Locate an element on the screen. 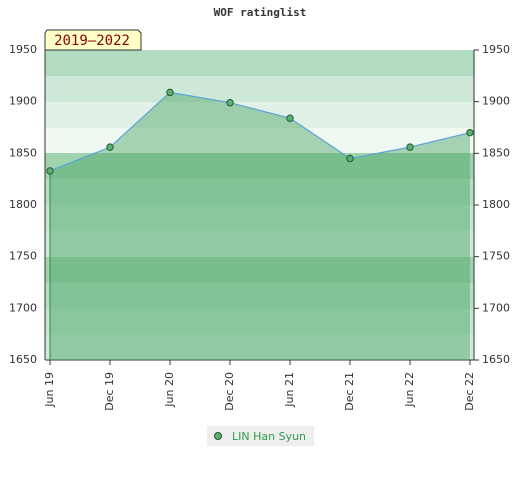 This screenshot has width=520, height=480. chart-title: WOF ratinglist is located at coordinates (260, 12).